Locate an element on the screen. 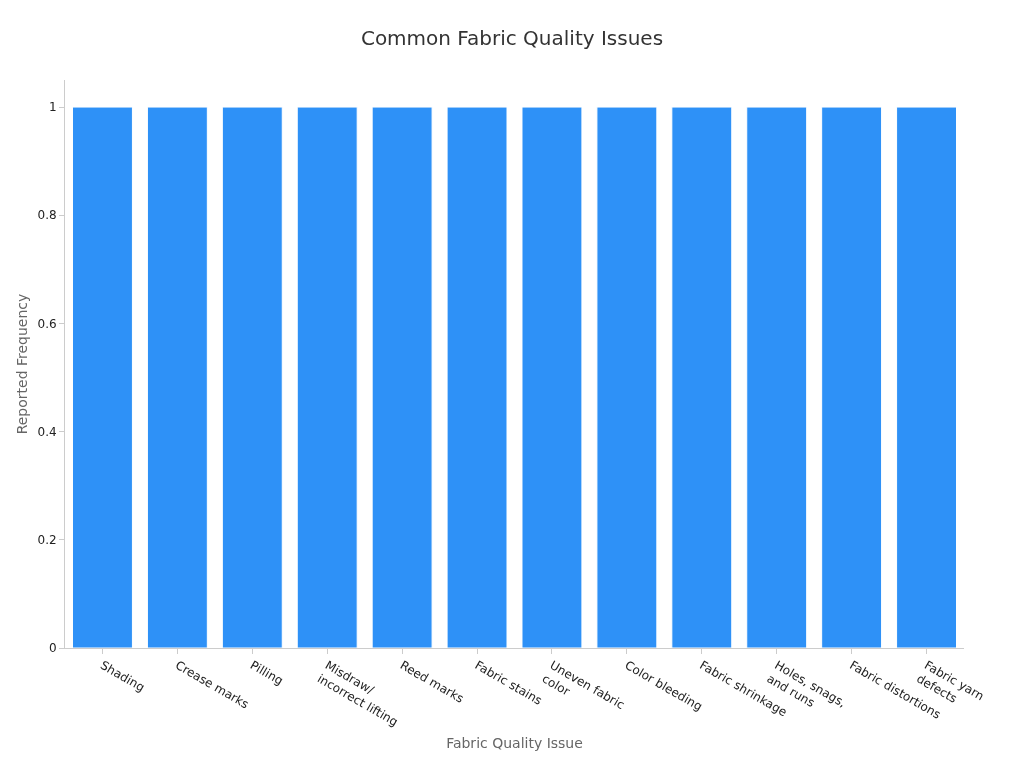 The image size is (1024, 768). y-tick-label: 0.2 is located at coordinates (47, 540).